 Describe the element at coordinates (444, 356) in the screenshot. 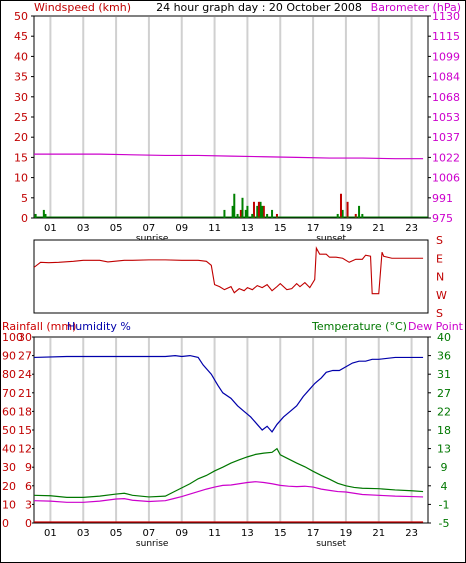

I see `temperature-tick-label: 36` at that location.